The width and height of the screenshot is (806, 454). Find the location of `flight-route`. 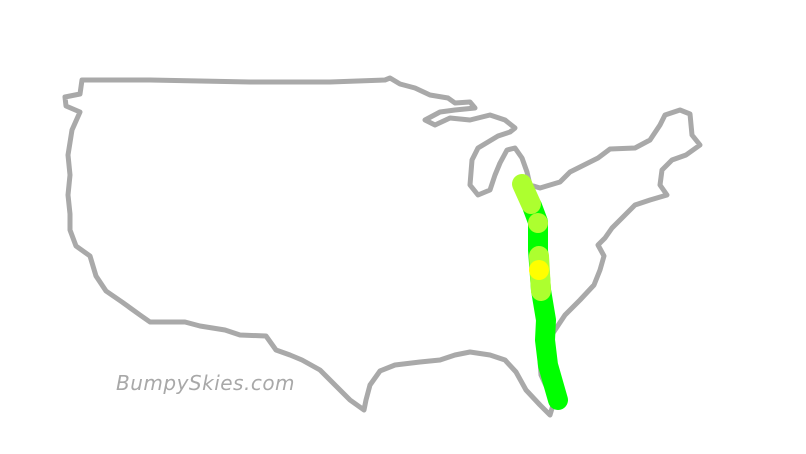

flight-route is located at coordinates (540, 292).